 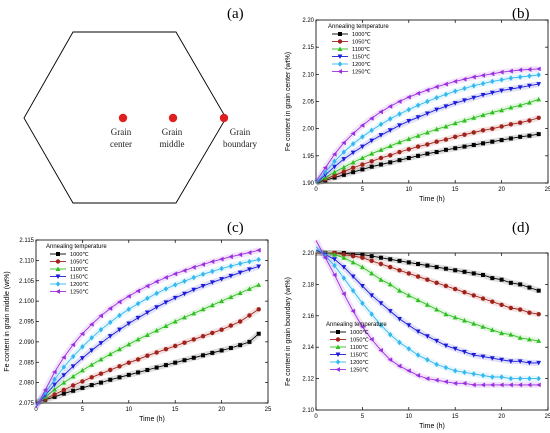 I want to click on legend-entry-label: 1150℃, so click(x=359, y=356).